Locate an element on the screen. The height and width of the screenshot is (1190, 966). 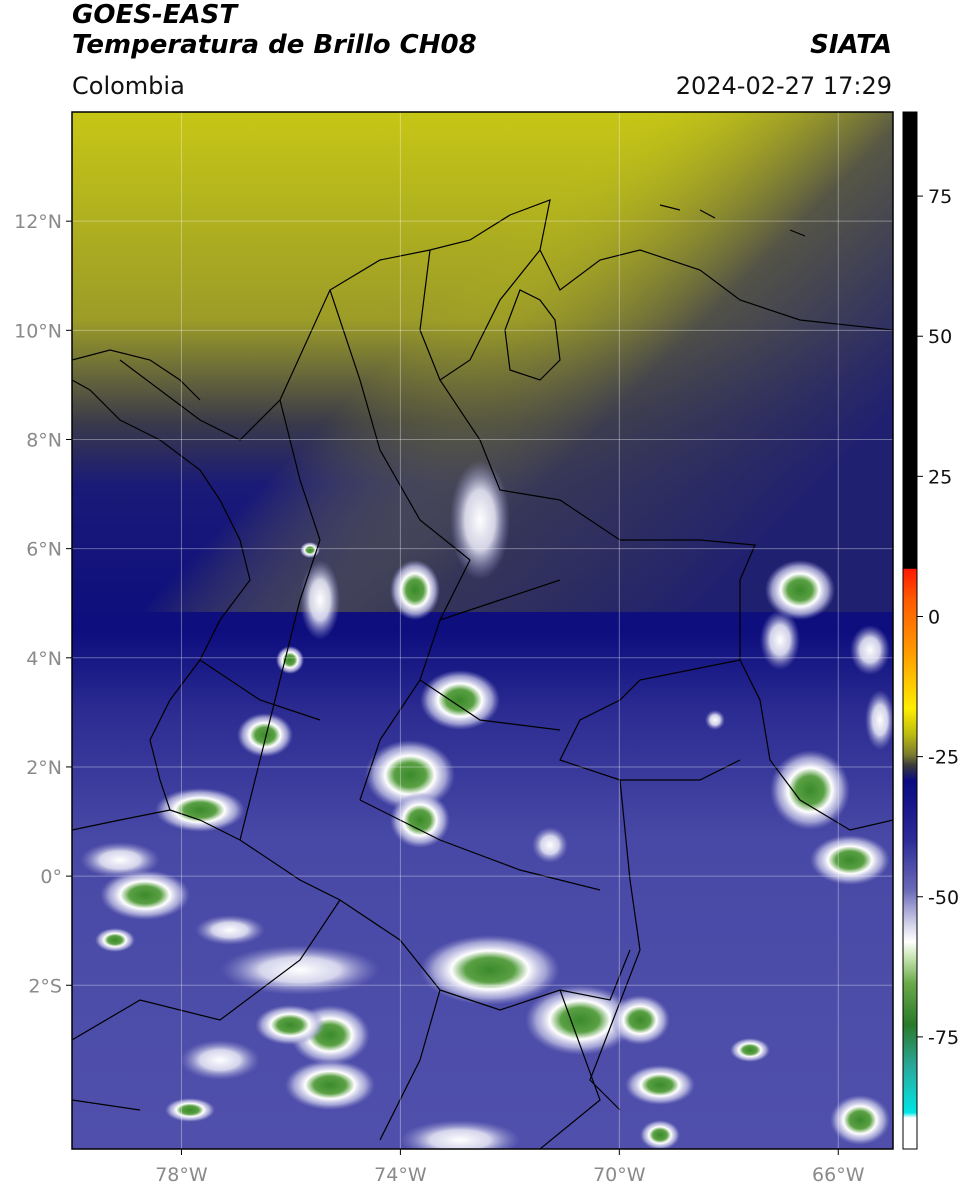
colombia-southern-border is located at coordinates (615, 995).